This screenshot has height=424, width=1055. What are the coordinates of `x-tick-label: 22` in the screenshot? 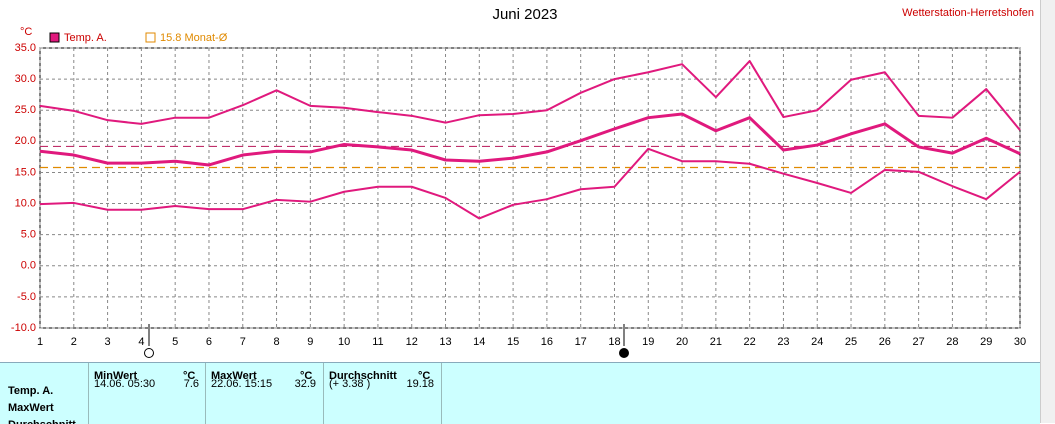 It's located at (750, 342).